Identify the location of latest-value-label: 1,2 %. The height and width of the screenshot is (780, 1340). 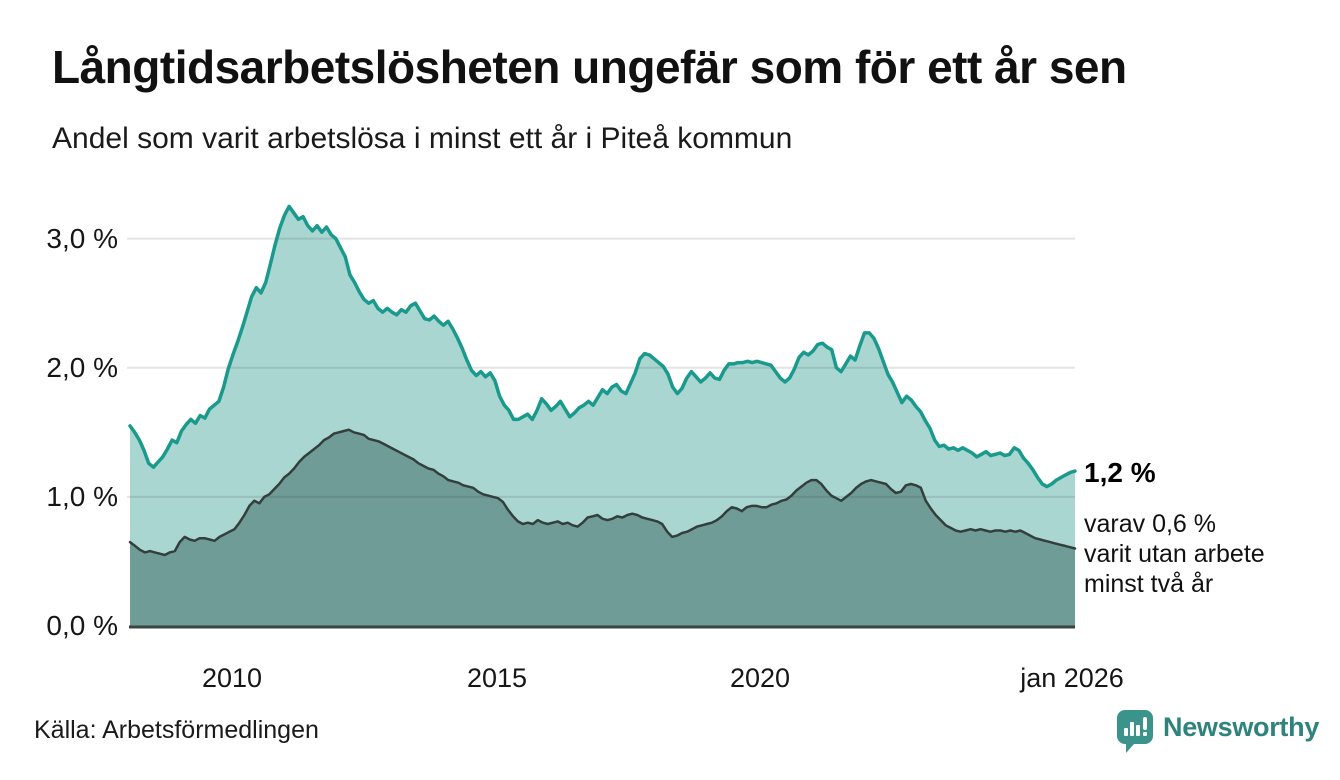
(1120, 472).